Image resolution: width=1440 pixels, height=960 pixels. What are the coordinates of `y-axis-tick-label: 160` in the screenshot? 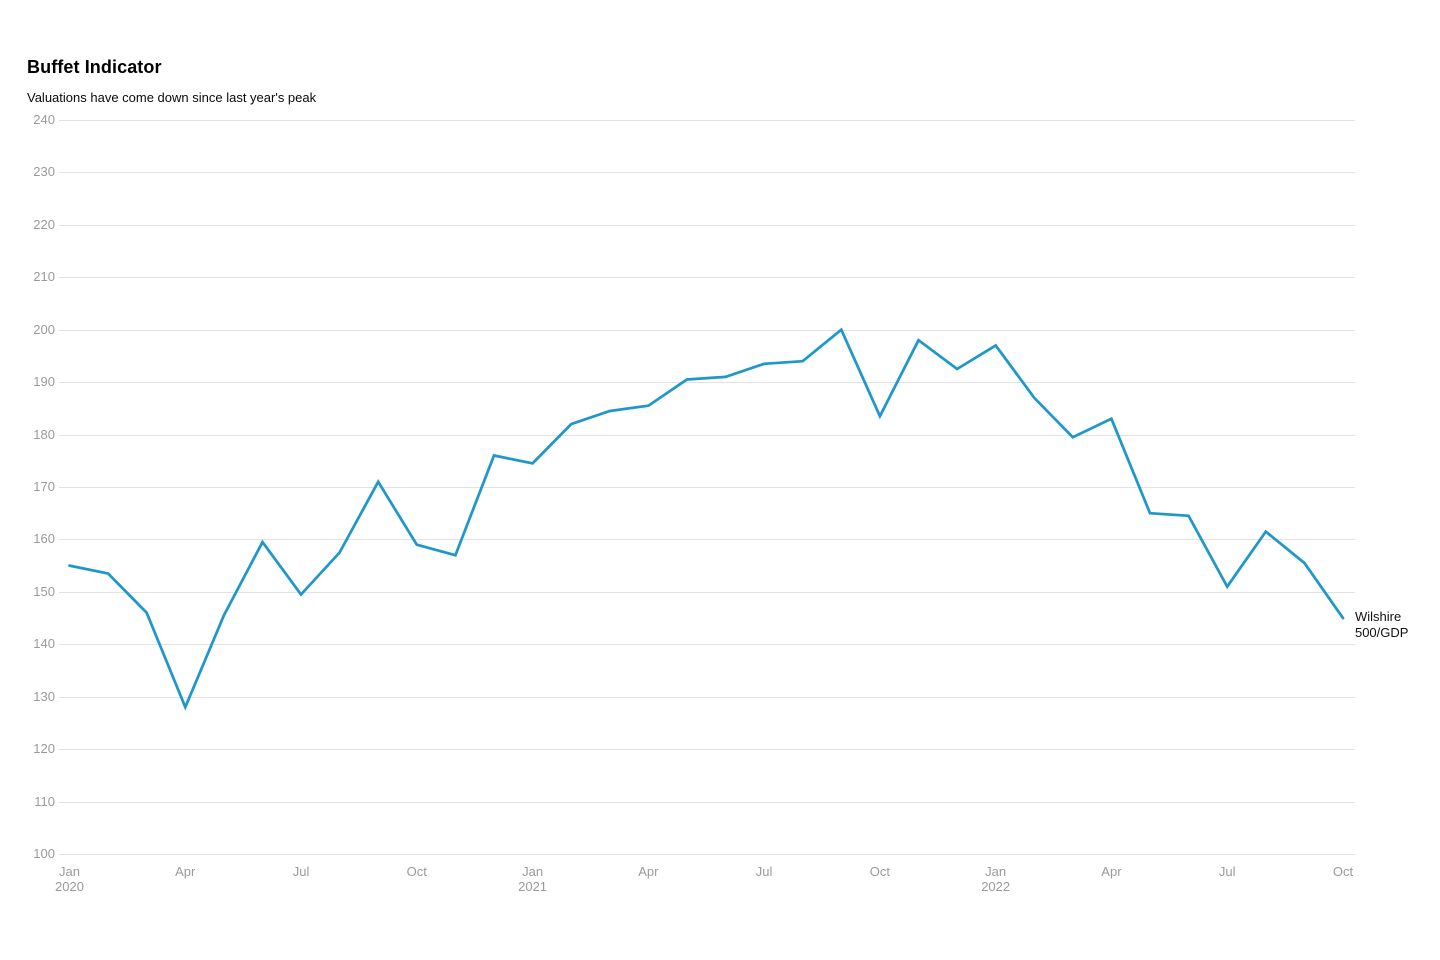 It's located at (44, 539).